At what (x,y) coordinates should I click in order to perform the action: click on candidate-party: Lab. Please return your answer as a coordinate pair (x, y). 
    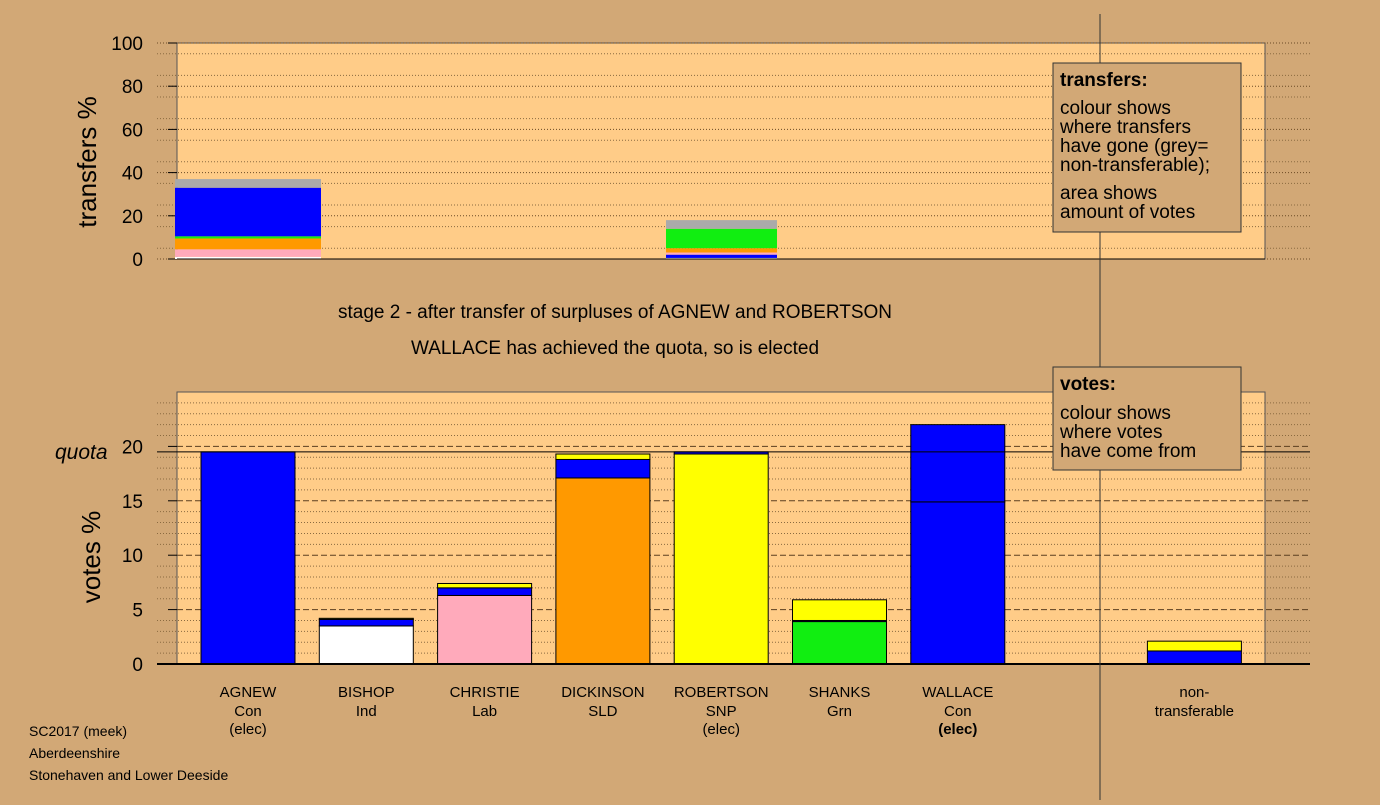
    Looking at the image, I should click on (484, 711).